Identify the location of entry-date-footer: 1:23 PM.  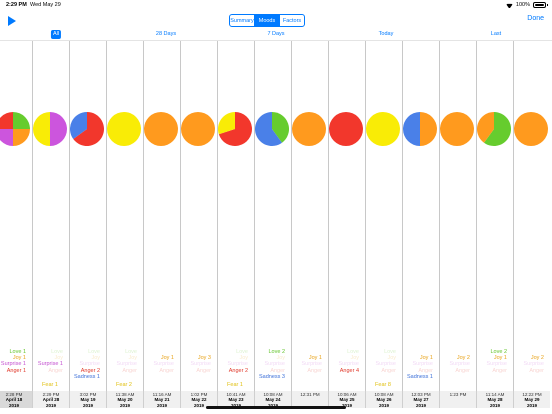
(457, 399).